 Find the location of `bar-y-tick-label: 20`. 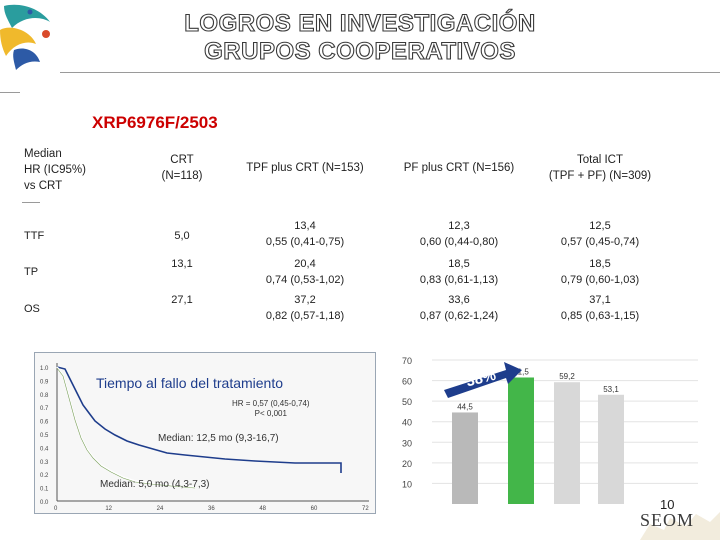

bar-y-tick-label: 20 is located at coordinates (407, 464).